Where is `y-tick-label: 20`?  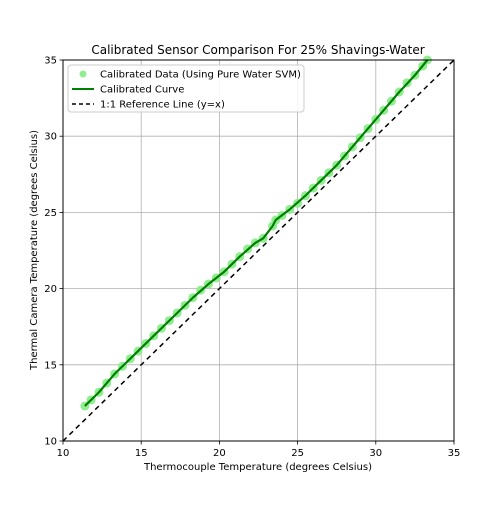
y-tick-label: 20 is located at coordinates (50, 289).